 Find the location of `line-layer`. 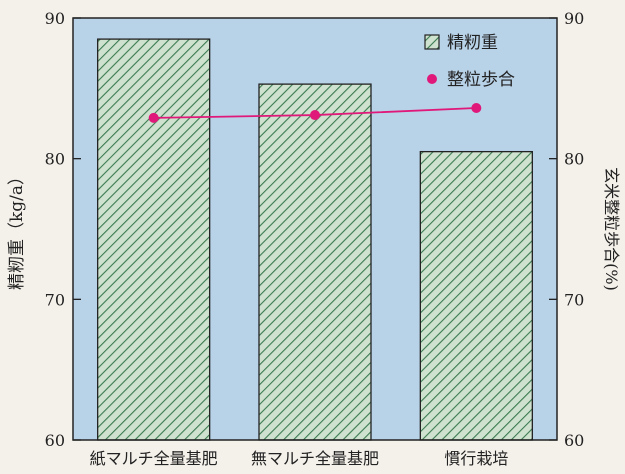

line-layer is located at coordinates (315, 113).